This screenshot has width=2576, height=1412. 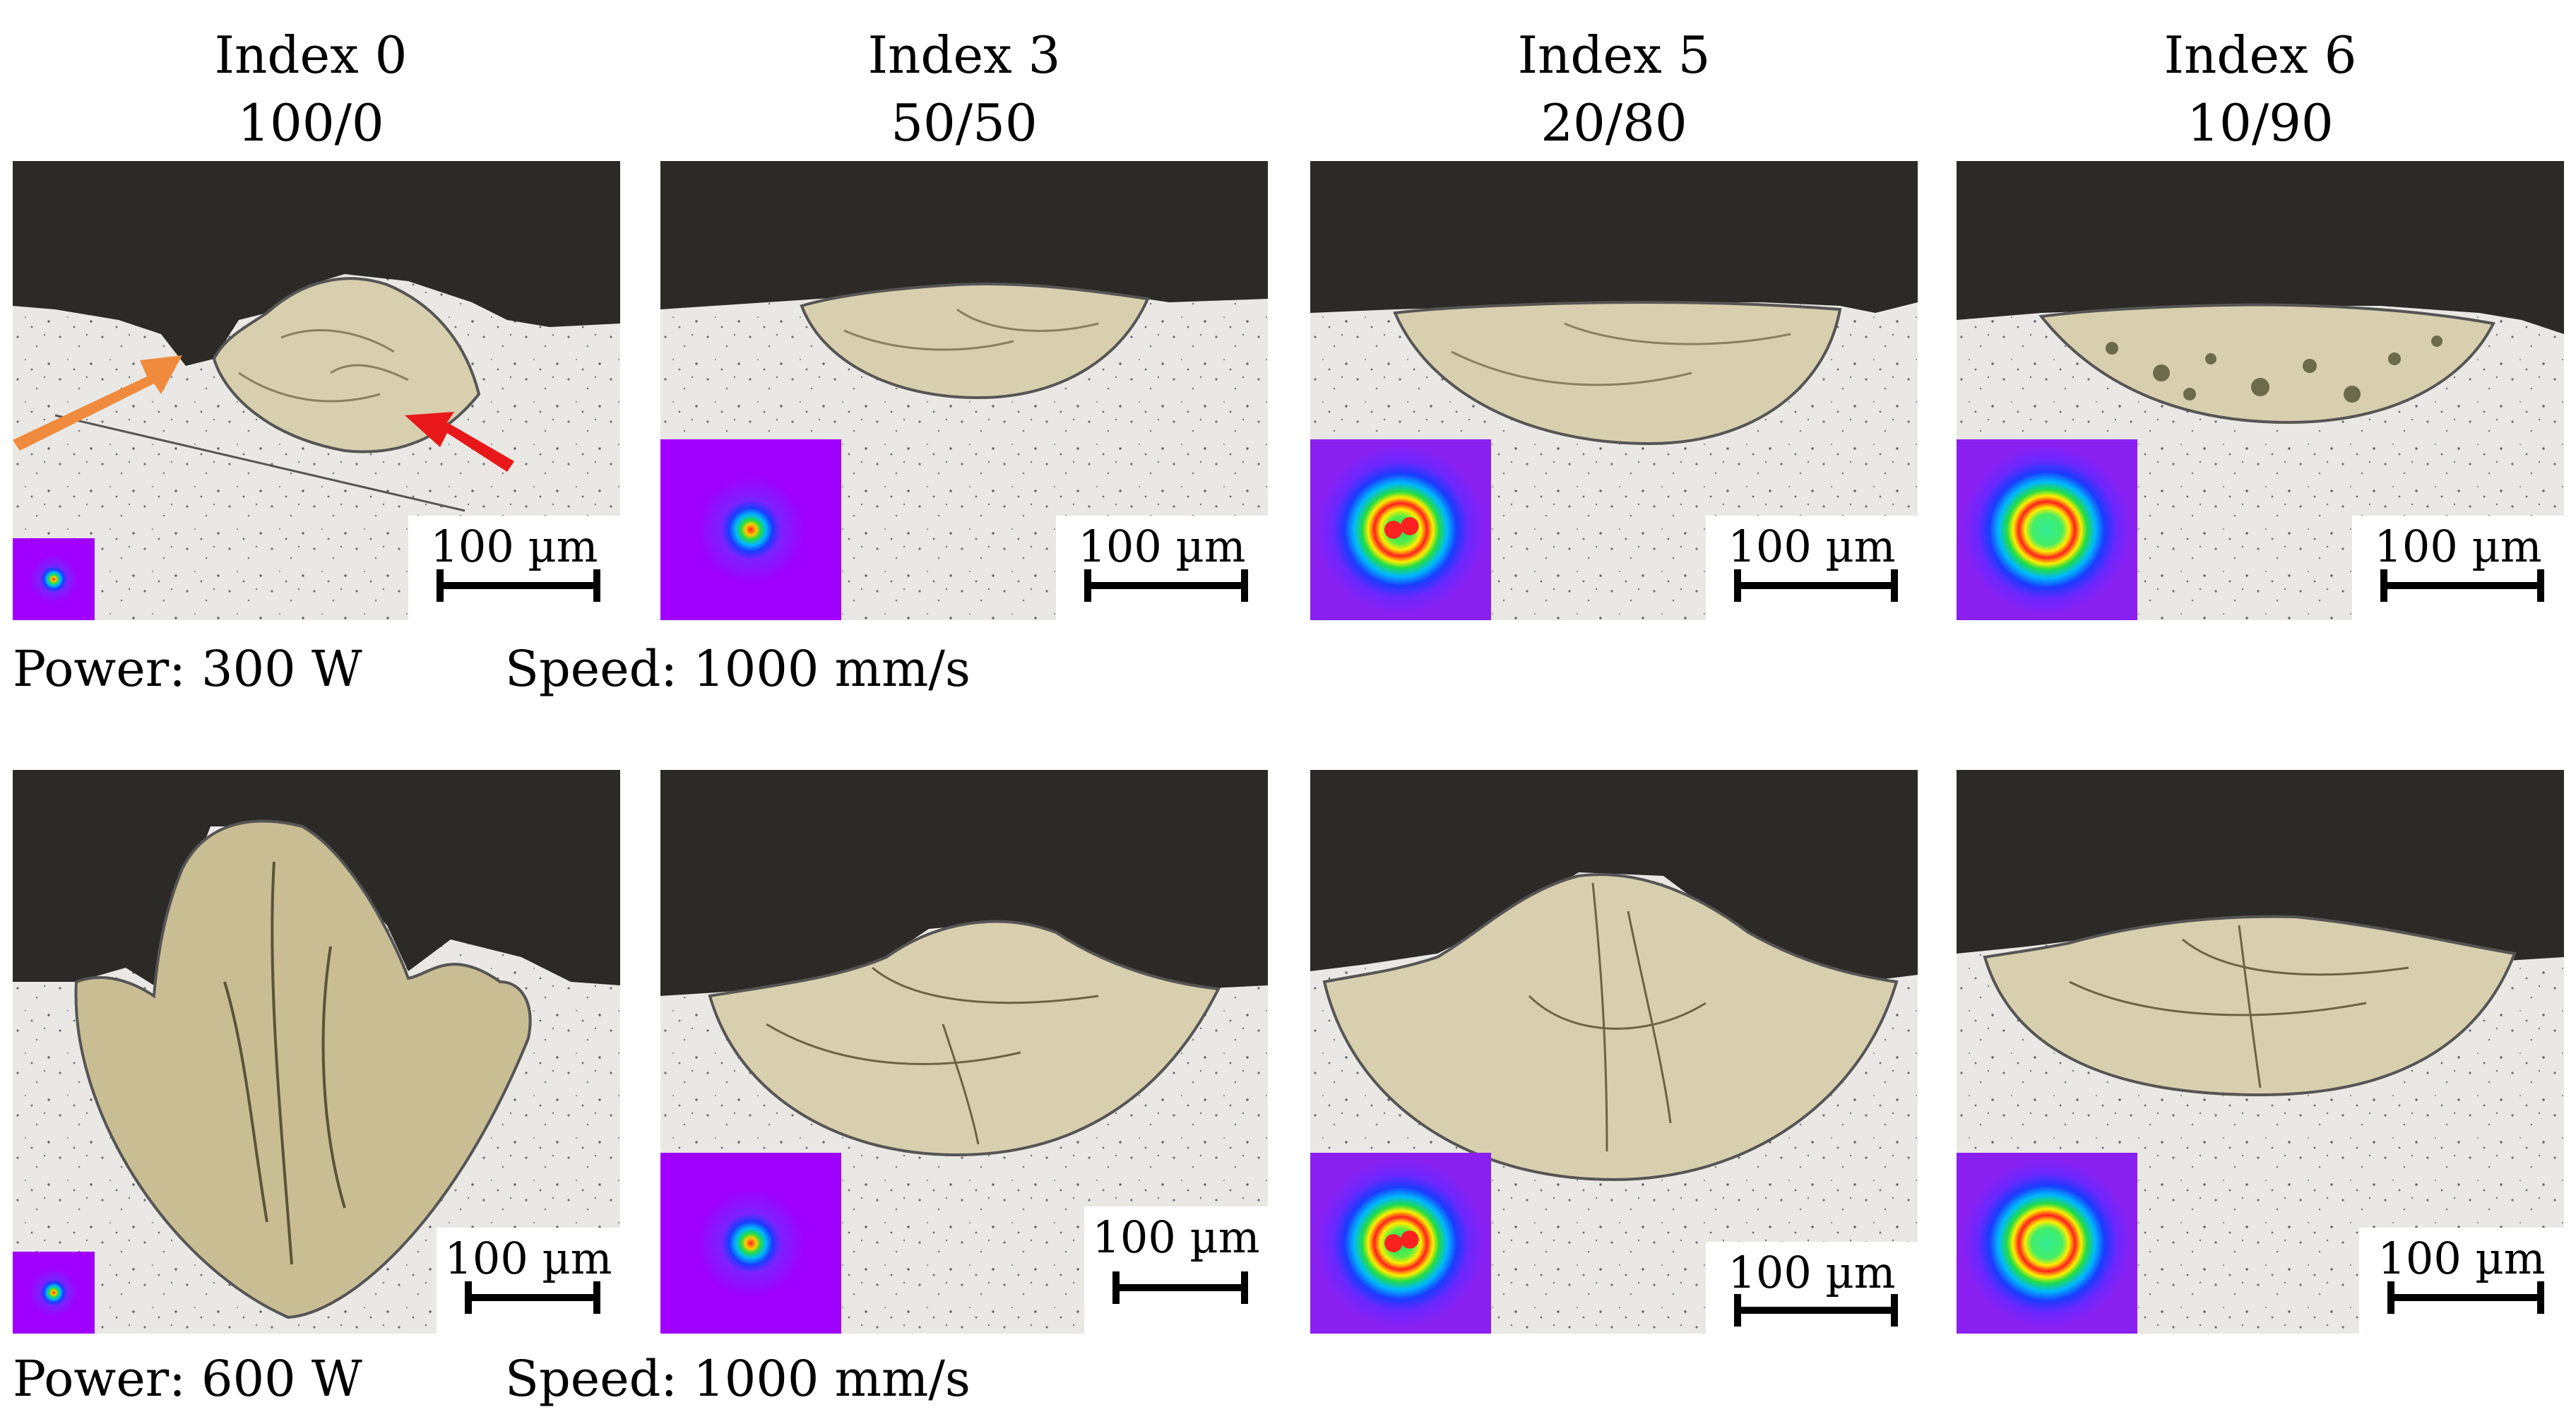 What do you see at coordinates (2260, 55) in the screenshot?
I see `index-label: Index 6` at bounding box center [2260, 55].